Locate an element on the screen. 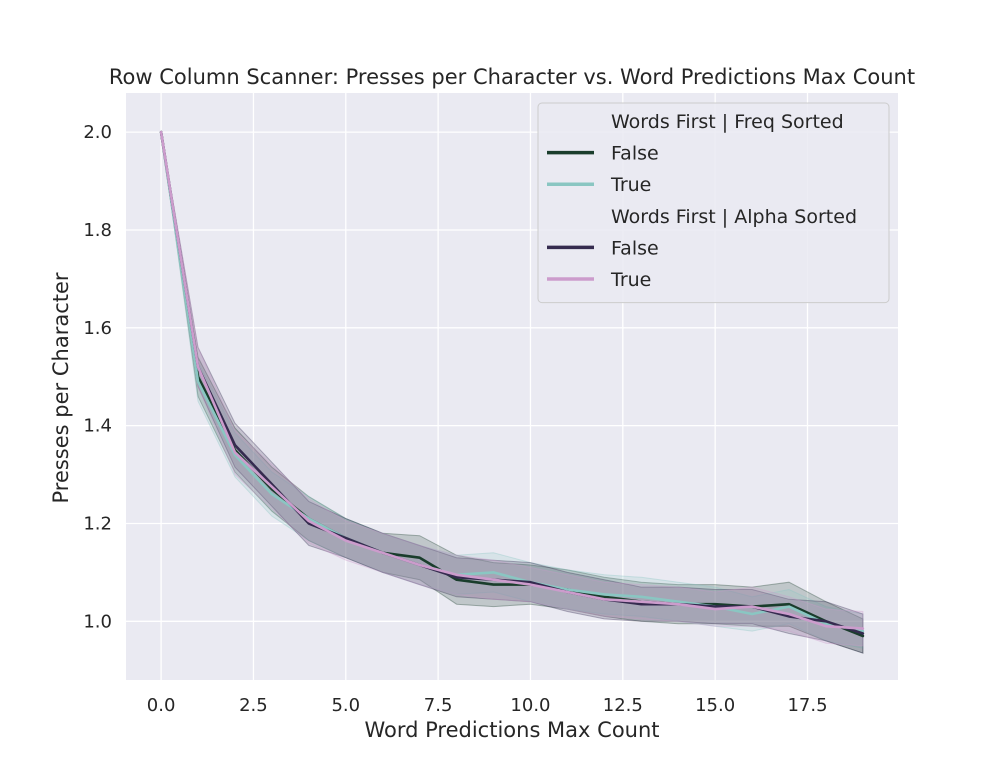 The image size is (1000, 766). legend-group-title: Words First | Freq Sorted is located at coordinates (727, 122).